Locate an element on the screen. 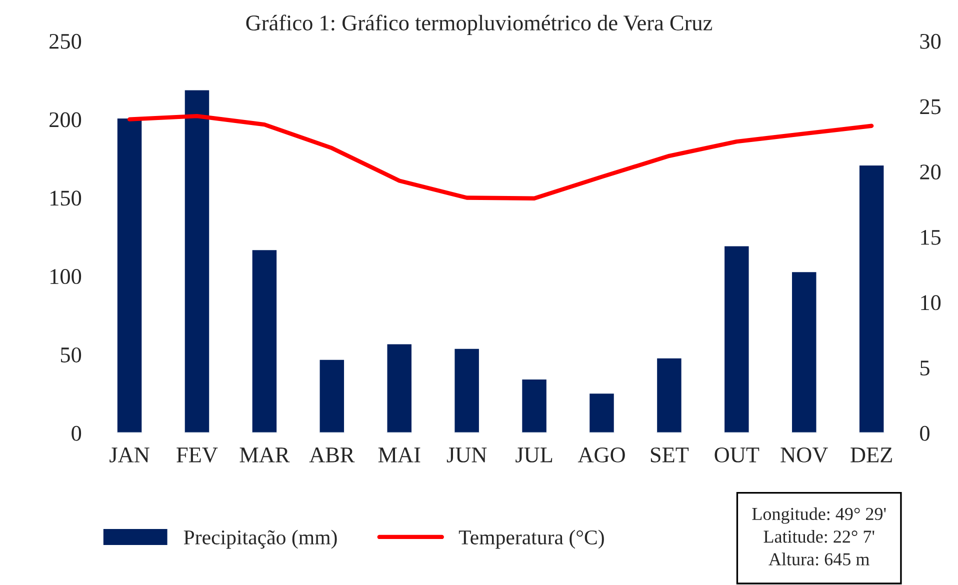 Image resolution: width=958 pixels, height=585 pixels. y-tick-label: 200 is located at coordinates (66, 120).